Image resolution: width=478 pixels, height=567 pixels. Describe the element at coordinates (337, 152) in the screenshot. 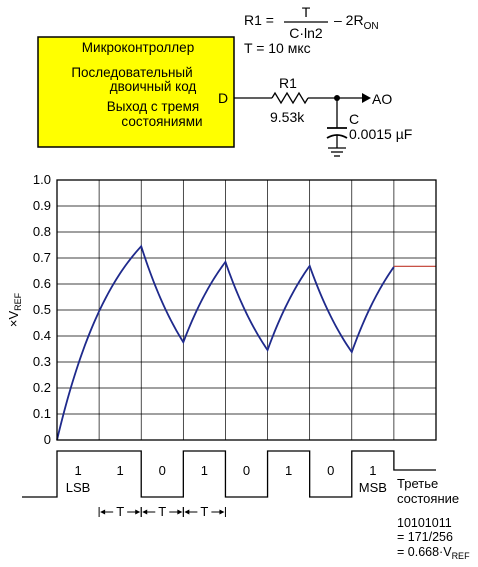

I see `ground-icon` at that location.